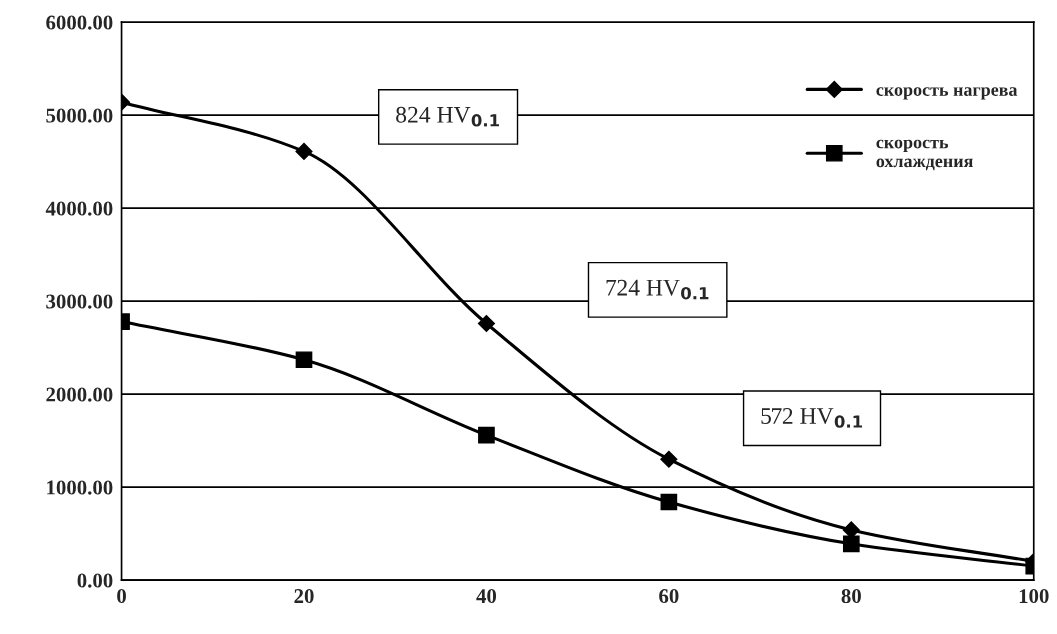 The width and height of the screenshot is (1057, 634). What do you see at coordinates (1034, 596) in the screenshot?
I see `x-tick-label: 100` at bounding box center [1034, 596].